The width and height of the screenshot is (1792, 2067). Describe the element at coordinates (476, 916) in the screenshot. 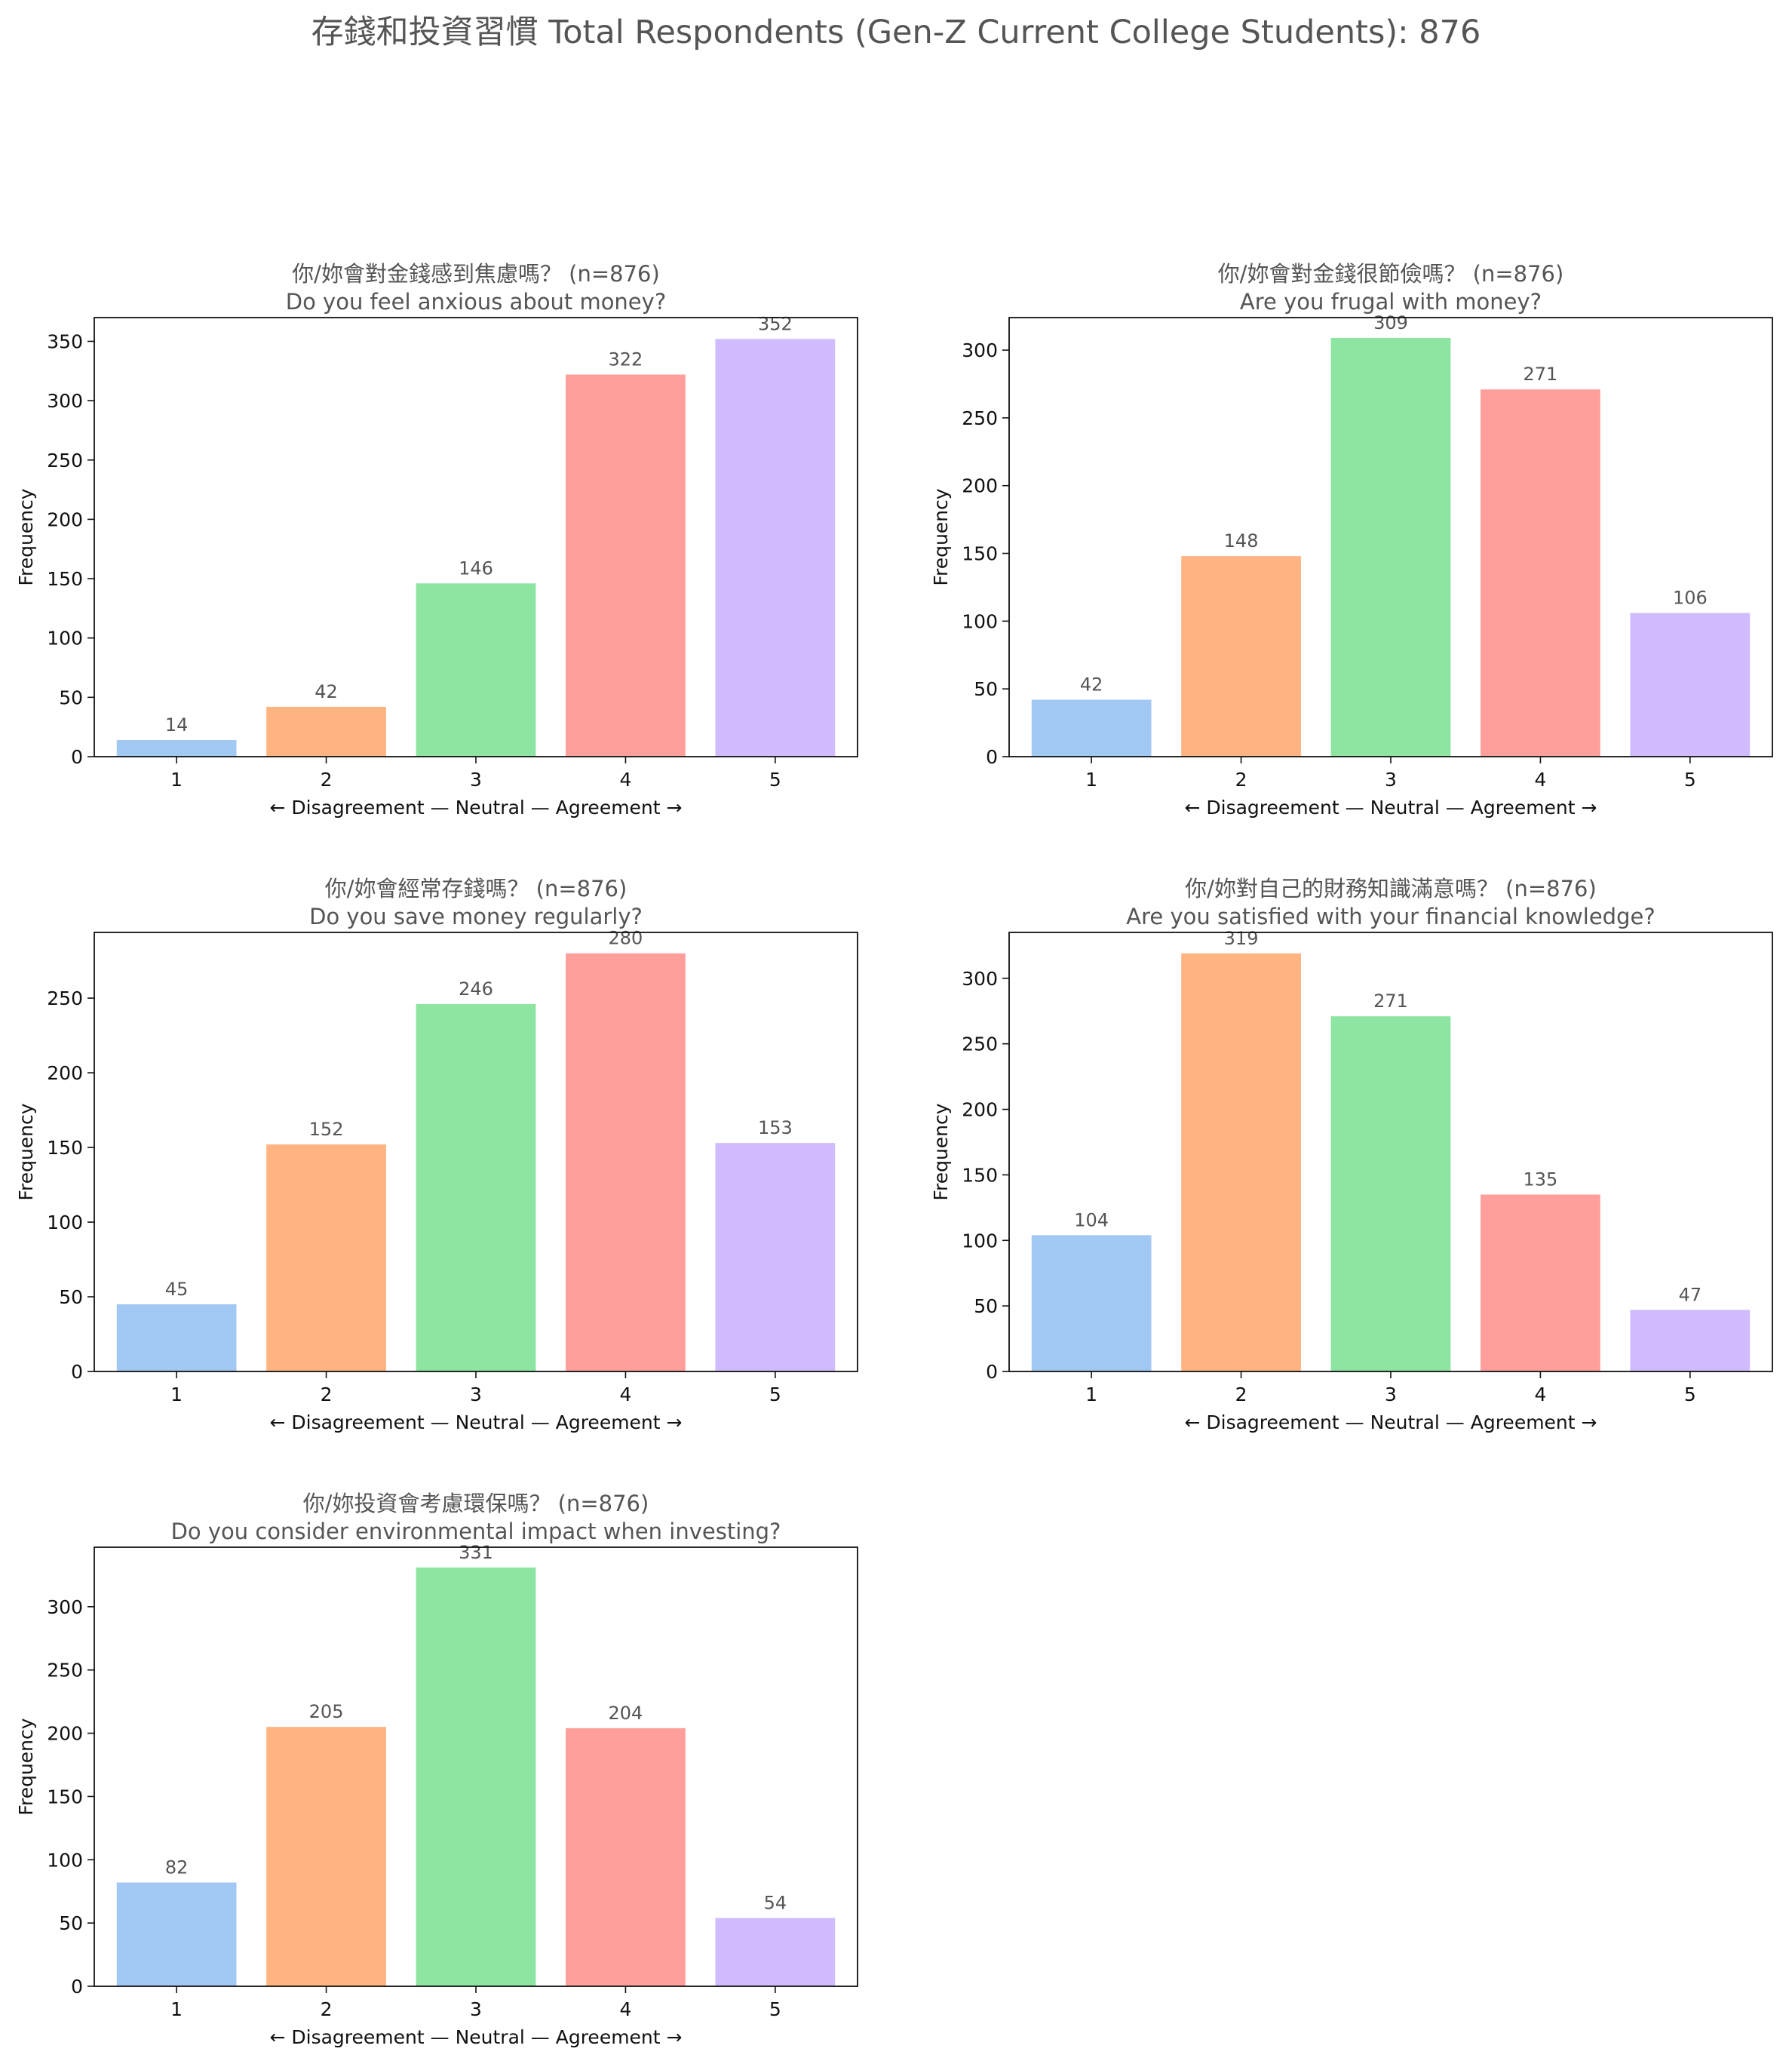

I see `chart-subtitle: Do you save money regularly?` at that location.